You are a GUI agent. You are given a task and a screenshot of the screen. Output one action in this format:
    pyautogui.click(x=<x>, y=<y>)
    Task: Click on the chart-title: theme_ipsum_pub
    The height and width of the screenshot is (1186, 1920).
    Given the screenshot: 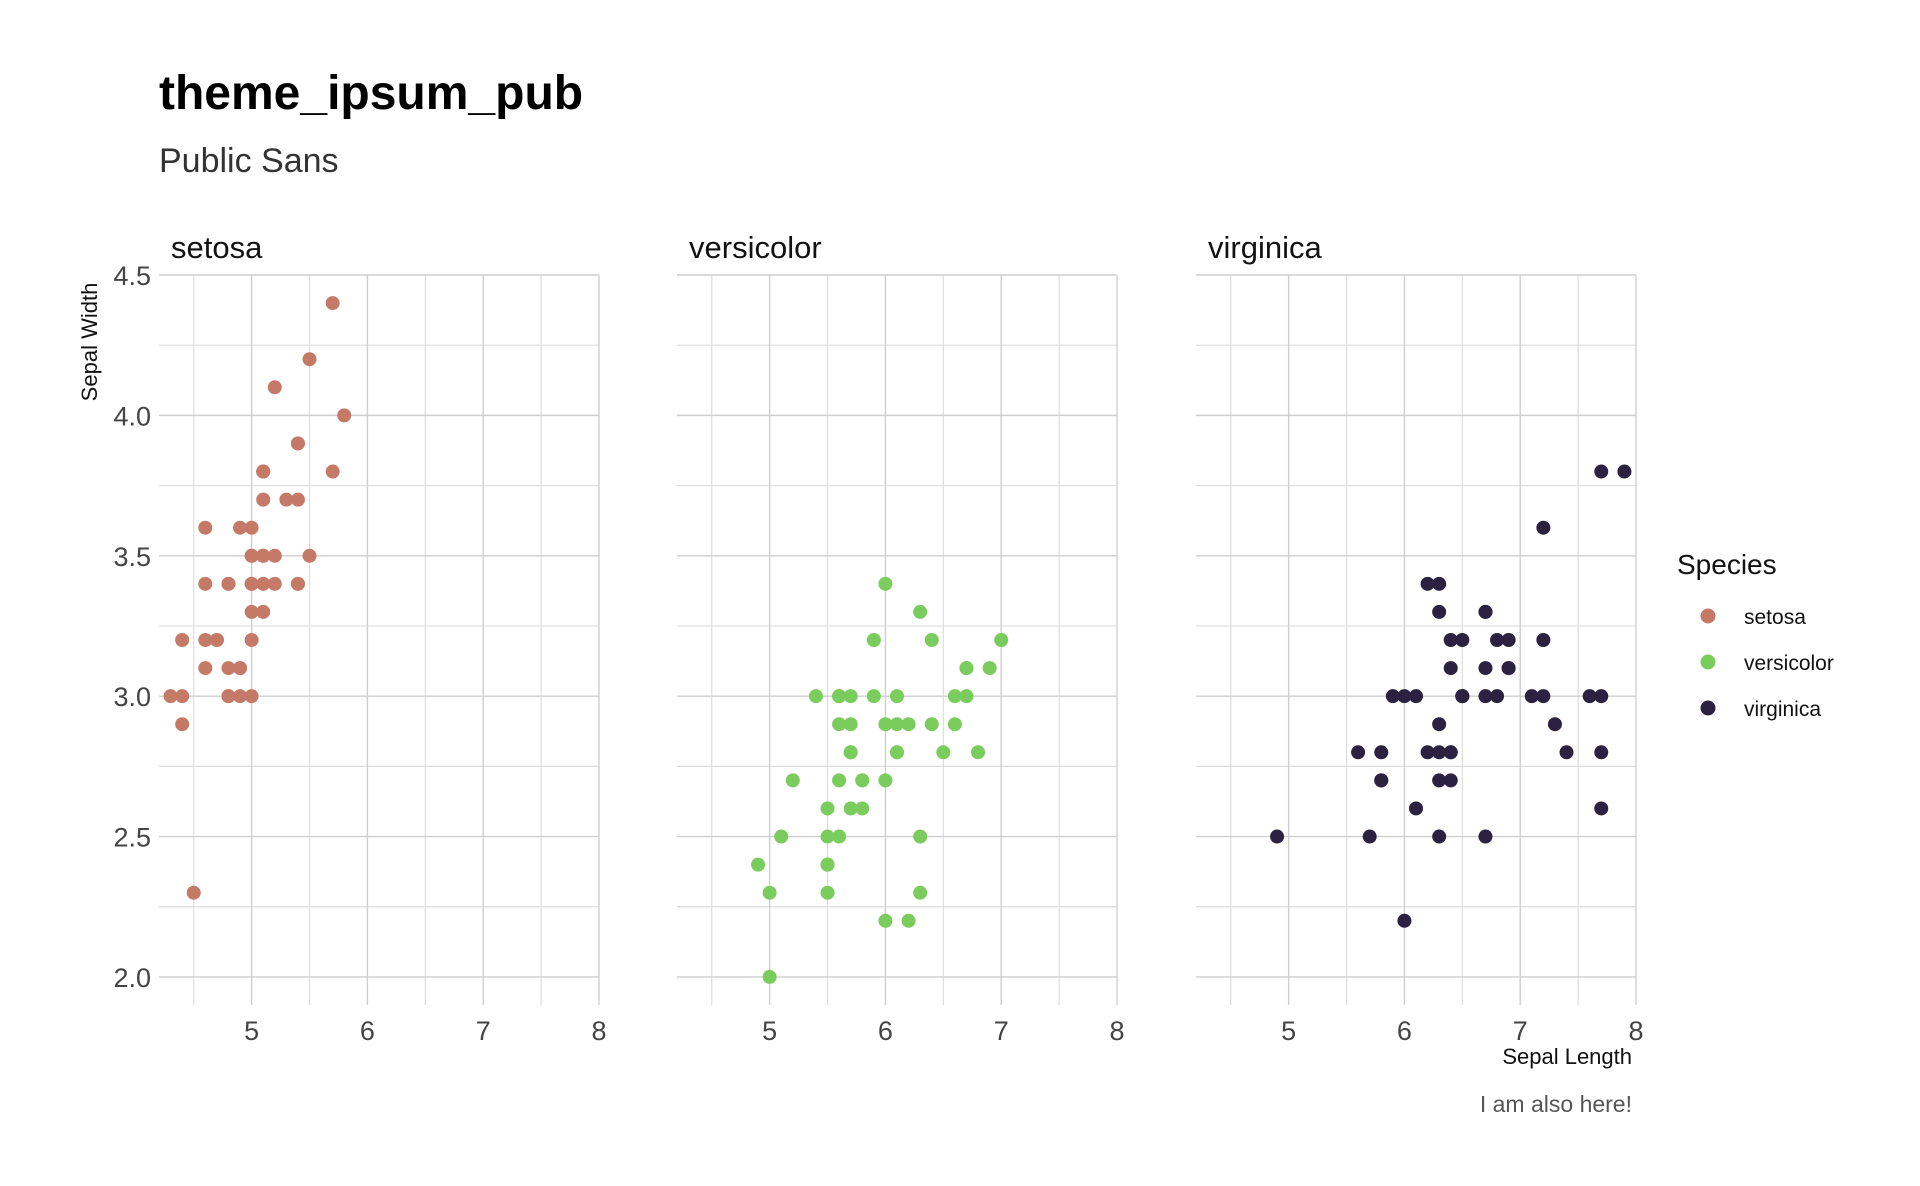 What is the action you would take?
    pyautogui.click(x=371, y=93)
    